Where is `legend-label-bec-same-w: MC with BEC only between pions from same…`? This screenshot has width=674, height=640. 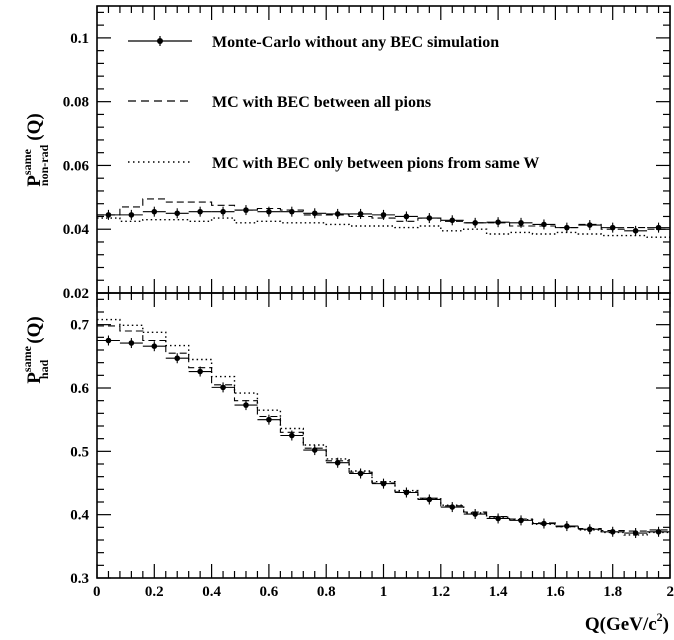 legend-label-bec-same-w: MC with BEC only between pions from same… is located at coordinates (375, 163).